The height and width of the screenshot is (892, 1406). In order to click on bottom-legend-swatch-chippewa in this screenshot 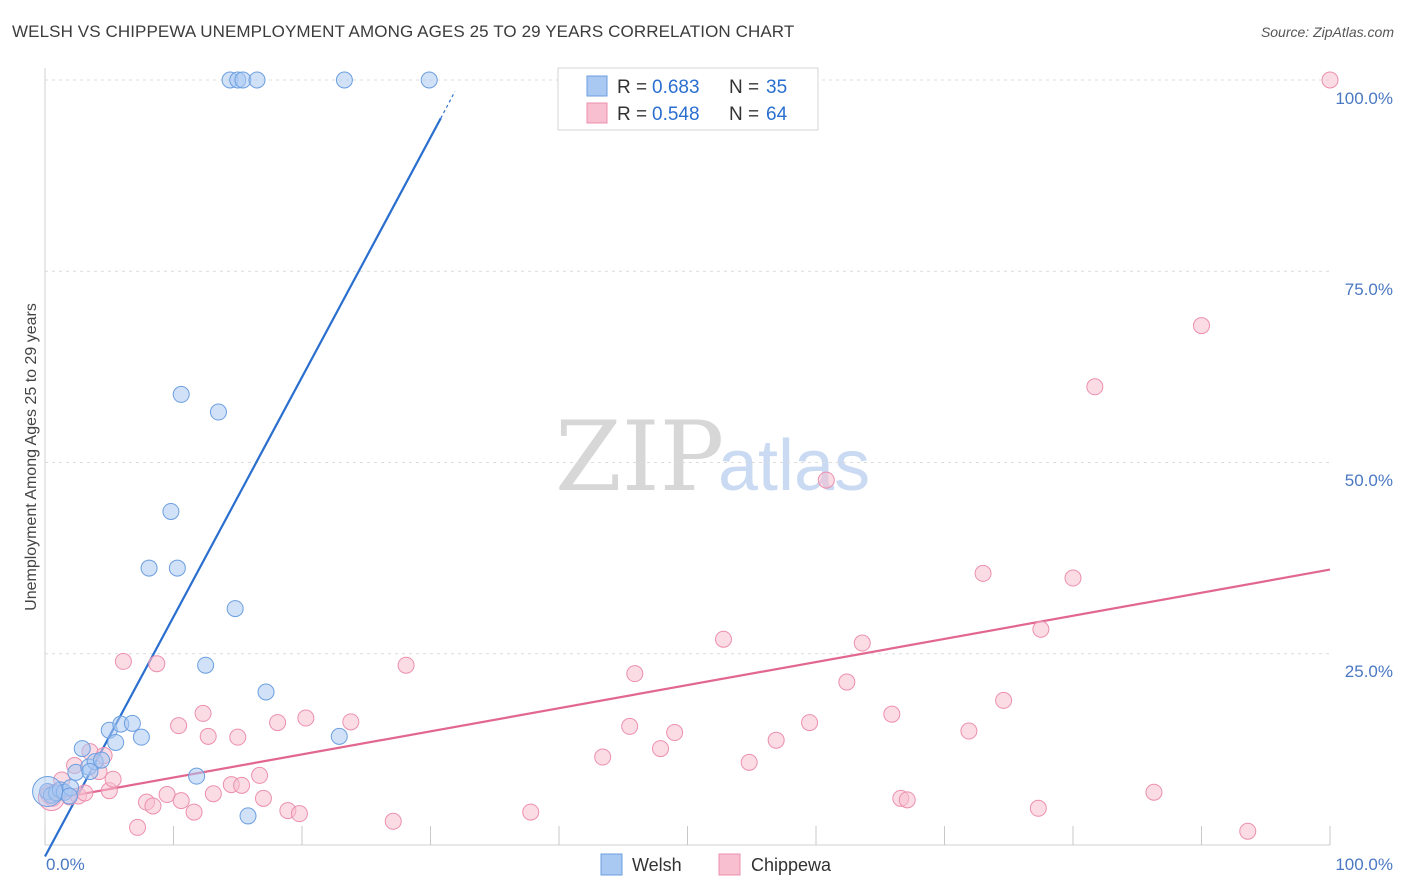, I will do `click(729, 864)`.